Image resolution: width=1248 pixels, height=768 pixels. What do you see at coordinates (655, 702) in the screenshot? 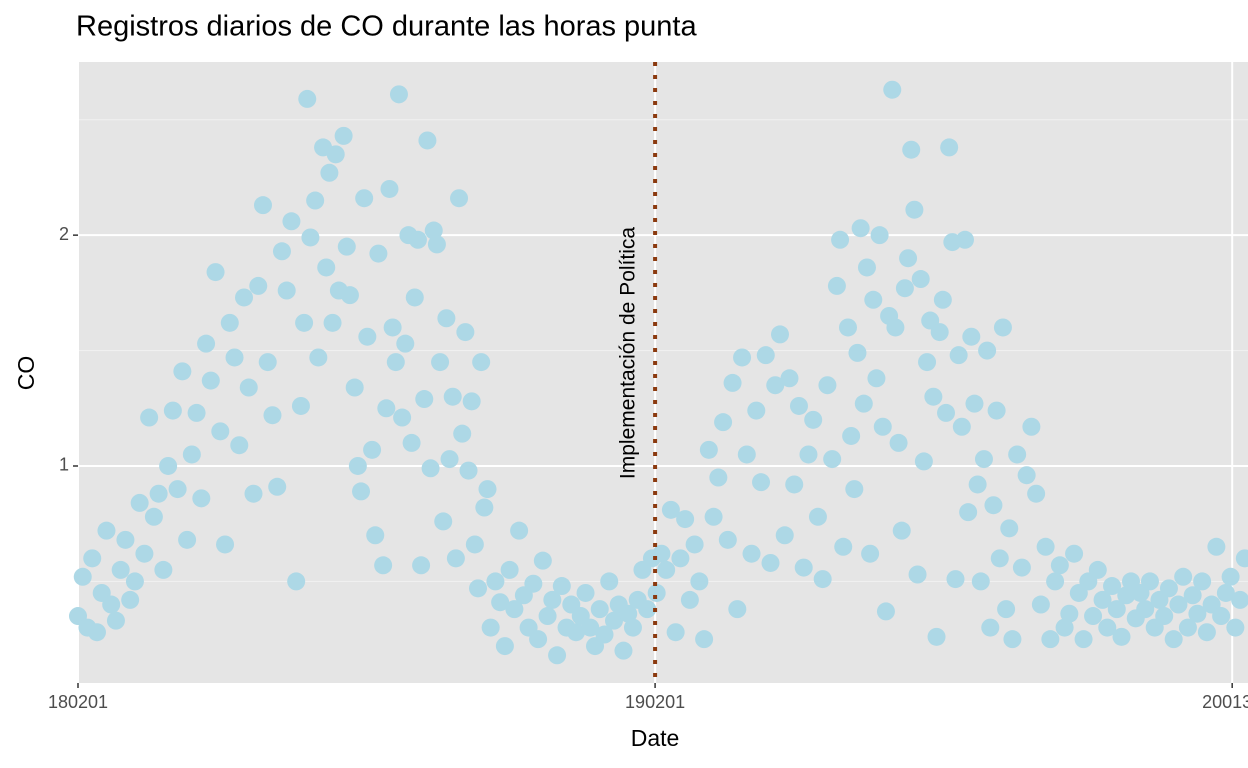
I see `x-tick-label: 190201` at bounding box center [655, 702].